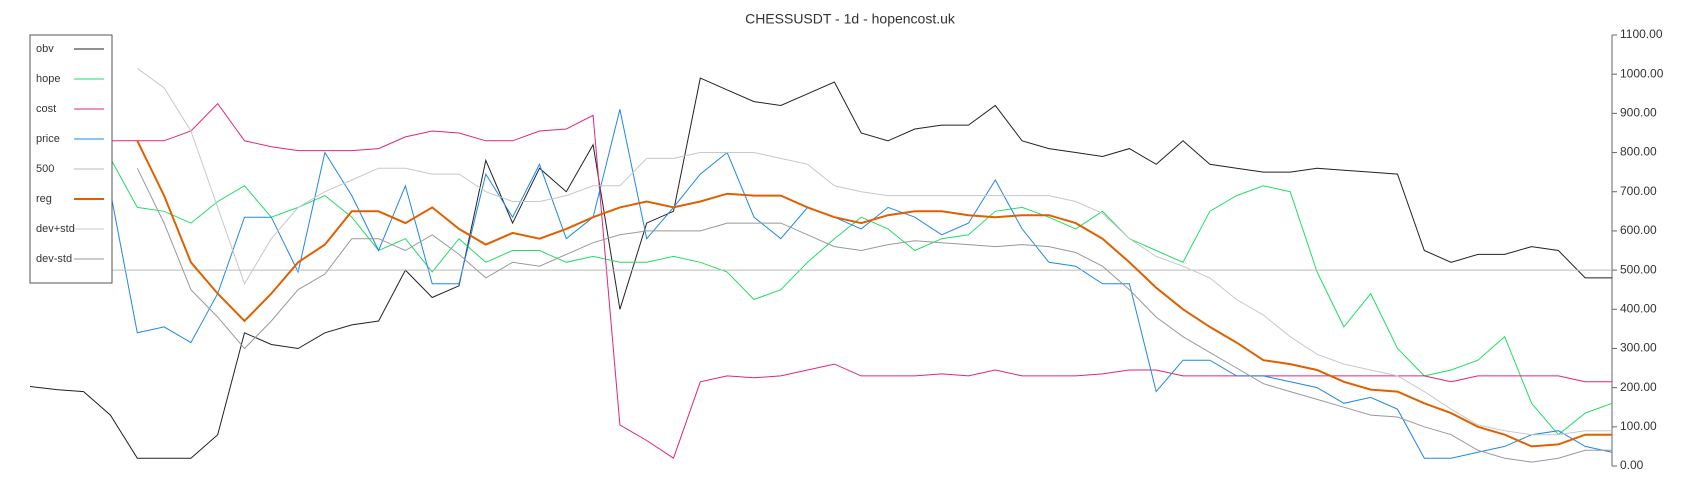 The height and width of the screenshot is (500, 1700). What do you see at coordinates (44, 199) in the screenshot?
I see `legend-label: reg` at bounding box center [44, 199].